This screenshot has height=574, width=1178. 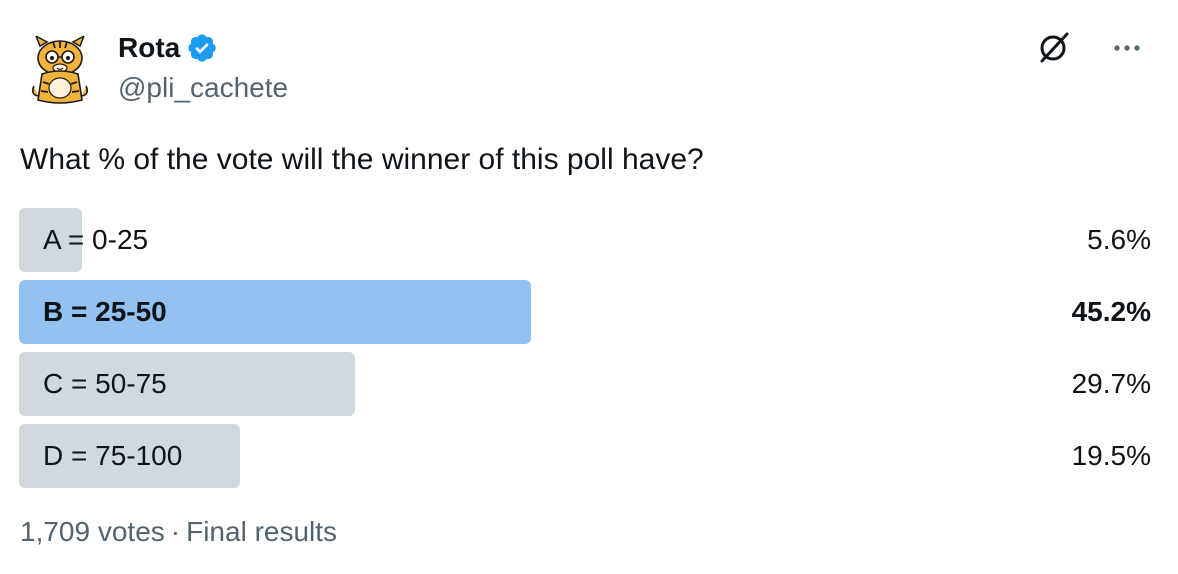 What do you see at coordinates (149, 47) in the screenshot?
I see `author-name: Rota` at bounding box center [149, 47].